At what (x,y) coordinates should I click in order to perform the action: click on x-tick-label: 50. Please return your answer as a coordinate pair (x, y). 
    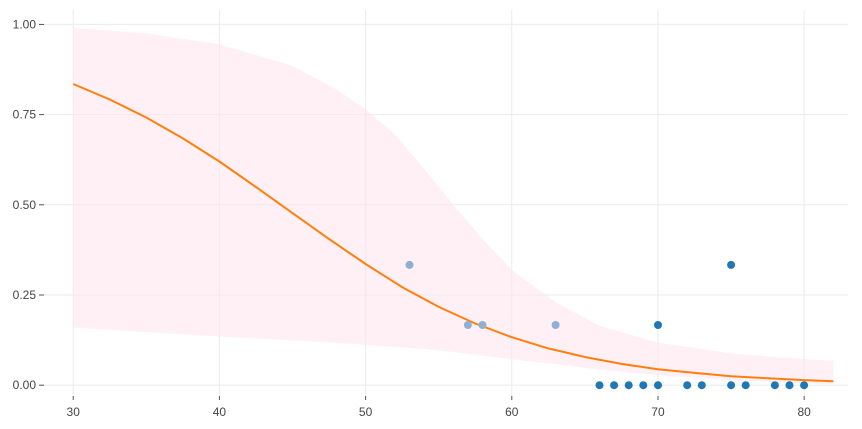
    Looking at the image, I should click on (366, 412).